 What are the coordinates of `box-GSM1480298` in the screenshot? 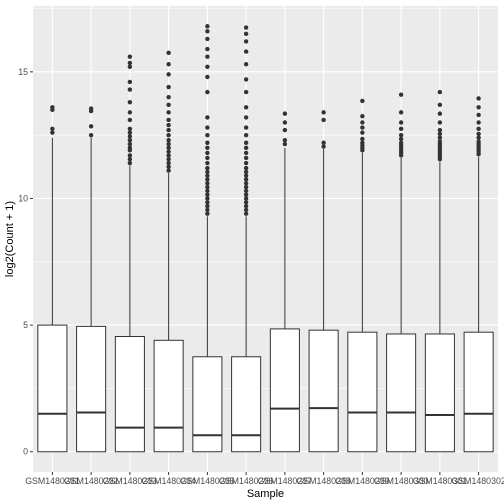 It's located at (323, 281).